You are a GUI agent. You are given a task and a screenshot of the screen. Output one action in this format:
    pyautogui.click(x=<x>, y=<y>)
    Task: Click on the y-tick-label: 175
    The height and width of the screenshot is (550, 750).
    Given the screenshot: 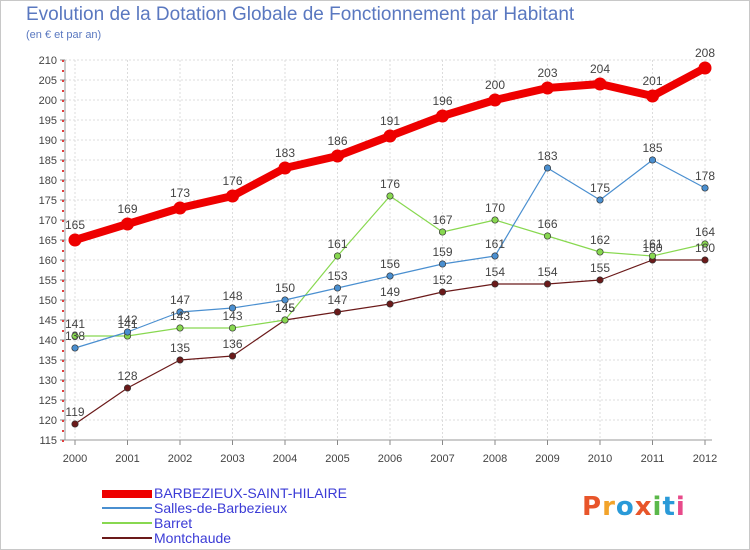 What is the action you would take?
    pyautogui.click(x=48, y=201)
    